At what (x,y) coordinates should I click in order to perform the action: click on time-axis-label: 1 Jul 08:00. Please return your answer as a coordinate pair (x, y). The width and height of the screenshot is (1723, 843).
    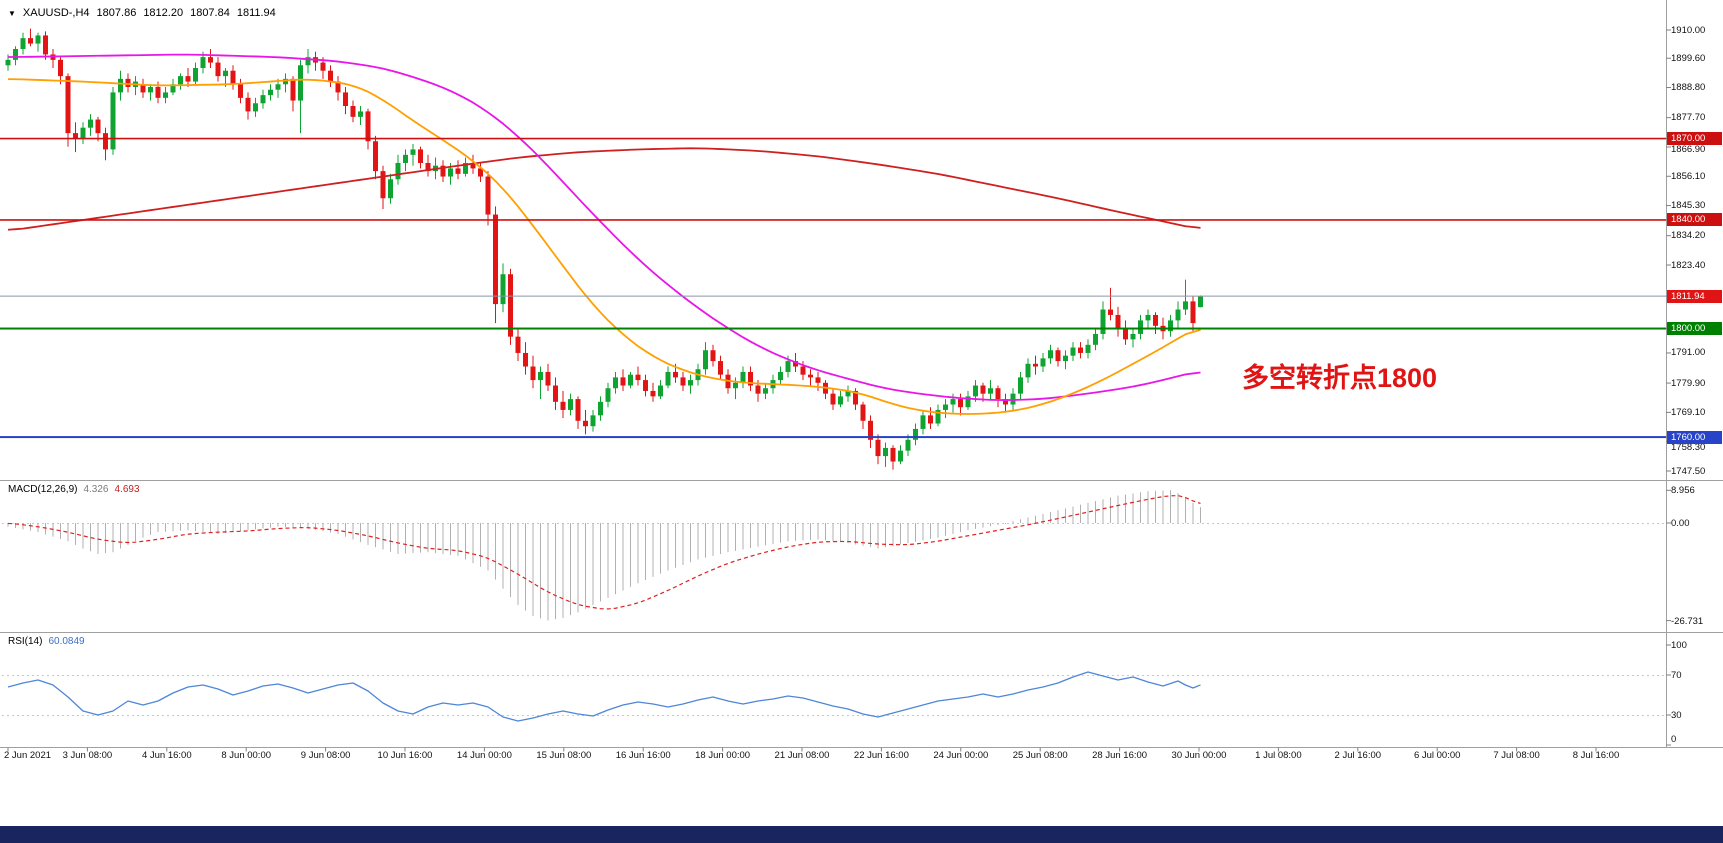
    Looking at the image, I should click on (1278, 755).